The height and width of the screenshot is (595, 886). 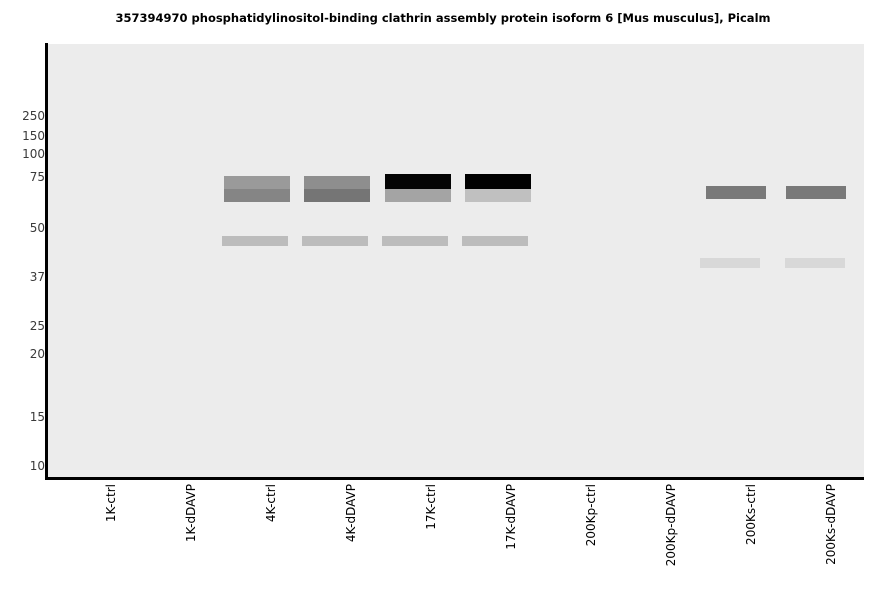 I want to click on x-tick-label-4k-ddavp: 4K-dDAVP, so click(x=351, y=513).